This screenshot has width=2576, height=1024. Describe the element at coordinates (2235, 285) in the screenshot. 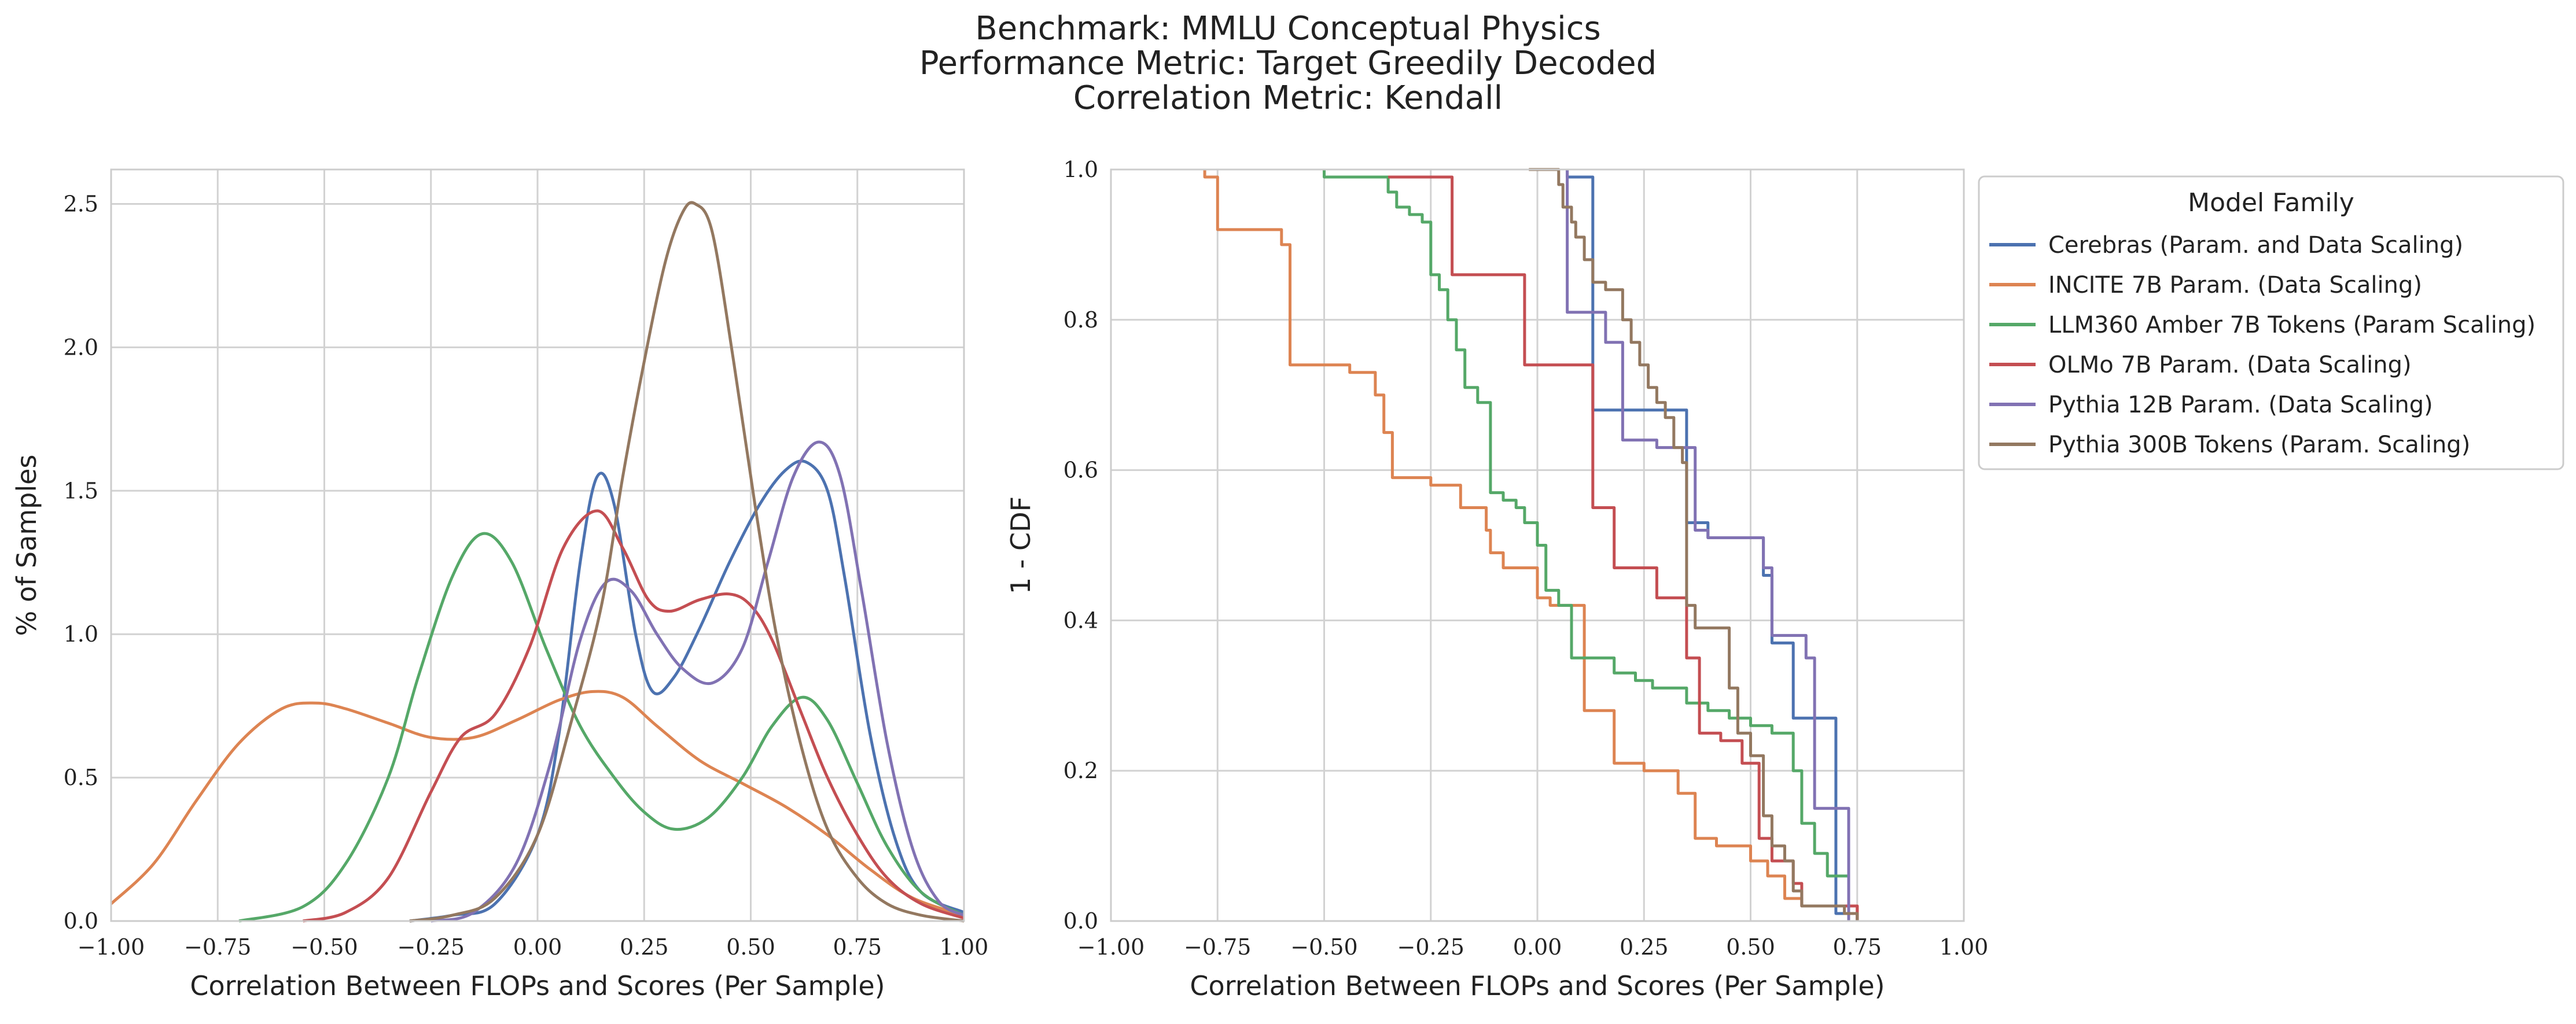

I see `legend-entry-label: INCITE 7B Param. (Data Scaling)` at that location.